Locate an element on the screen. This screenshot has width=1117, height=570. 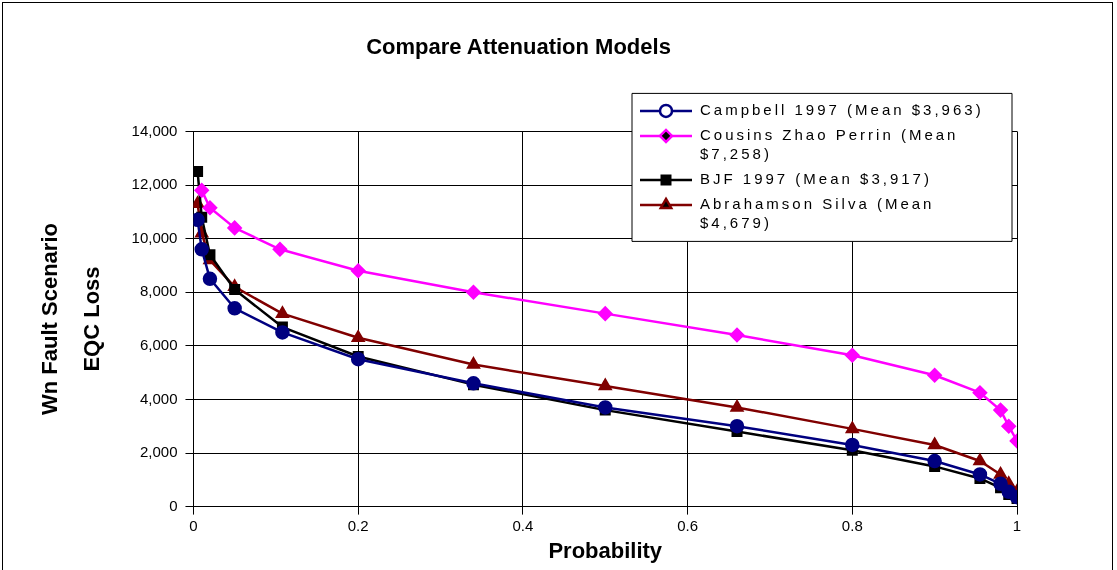
y-axis-title: Wn Fault Scenario EQC Loss is located at coordinates (70, 319).